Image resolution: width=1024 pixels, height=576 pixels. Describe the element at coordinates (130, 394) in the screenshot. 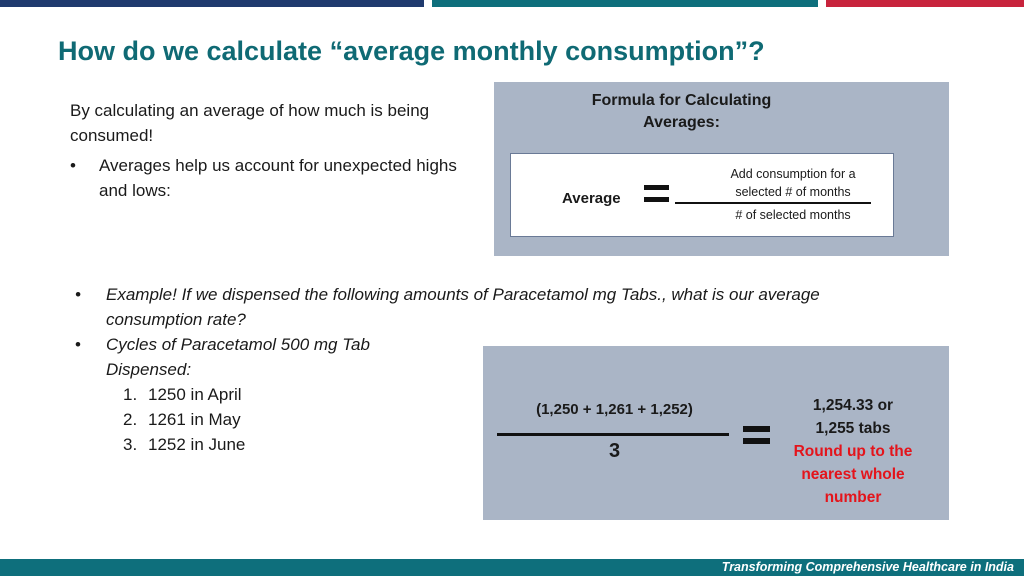

I see `list-item-number: 1.` at that location.